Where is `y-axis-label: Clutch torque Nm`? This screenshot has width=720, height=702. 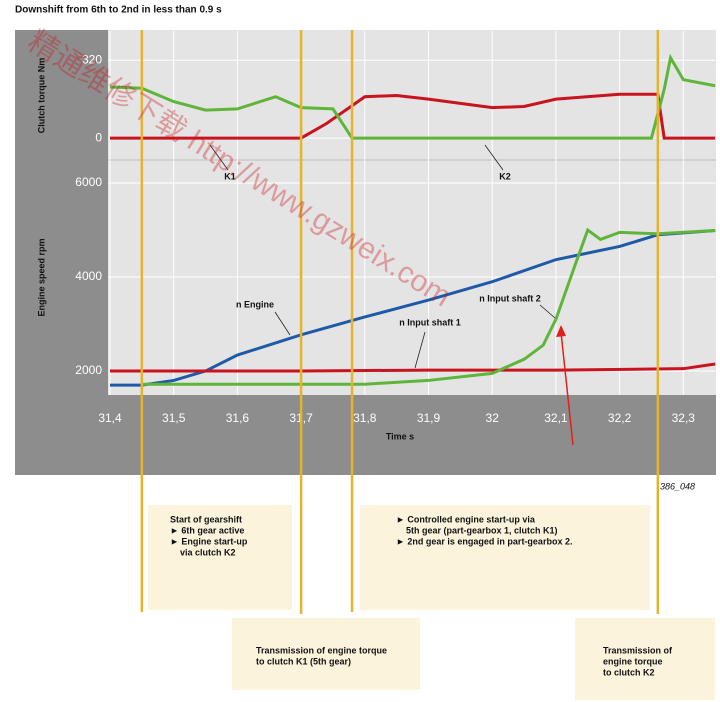
y-axis-label: Clutch torque Nm is located at coordinates (41, 96).